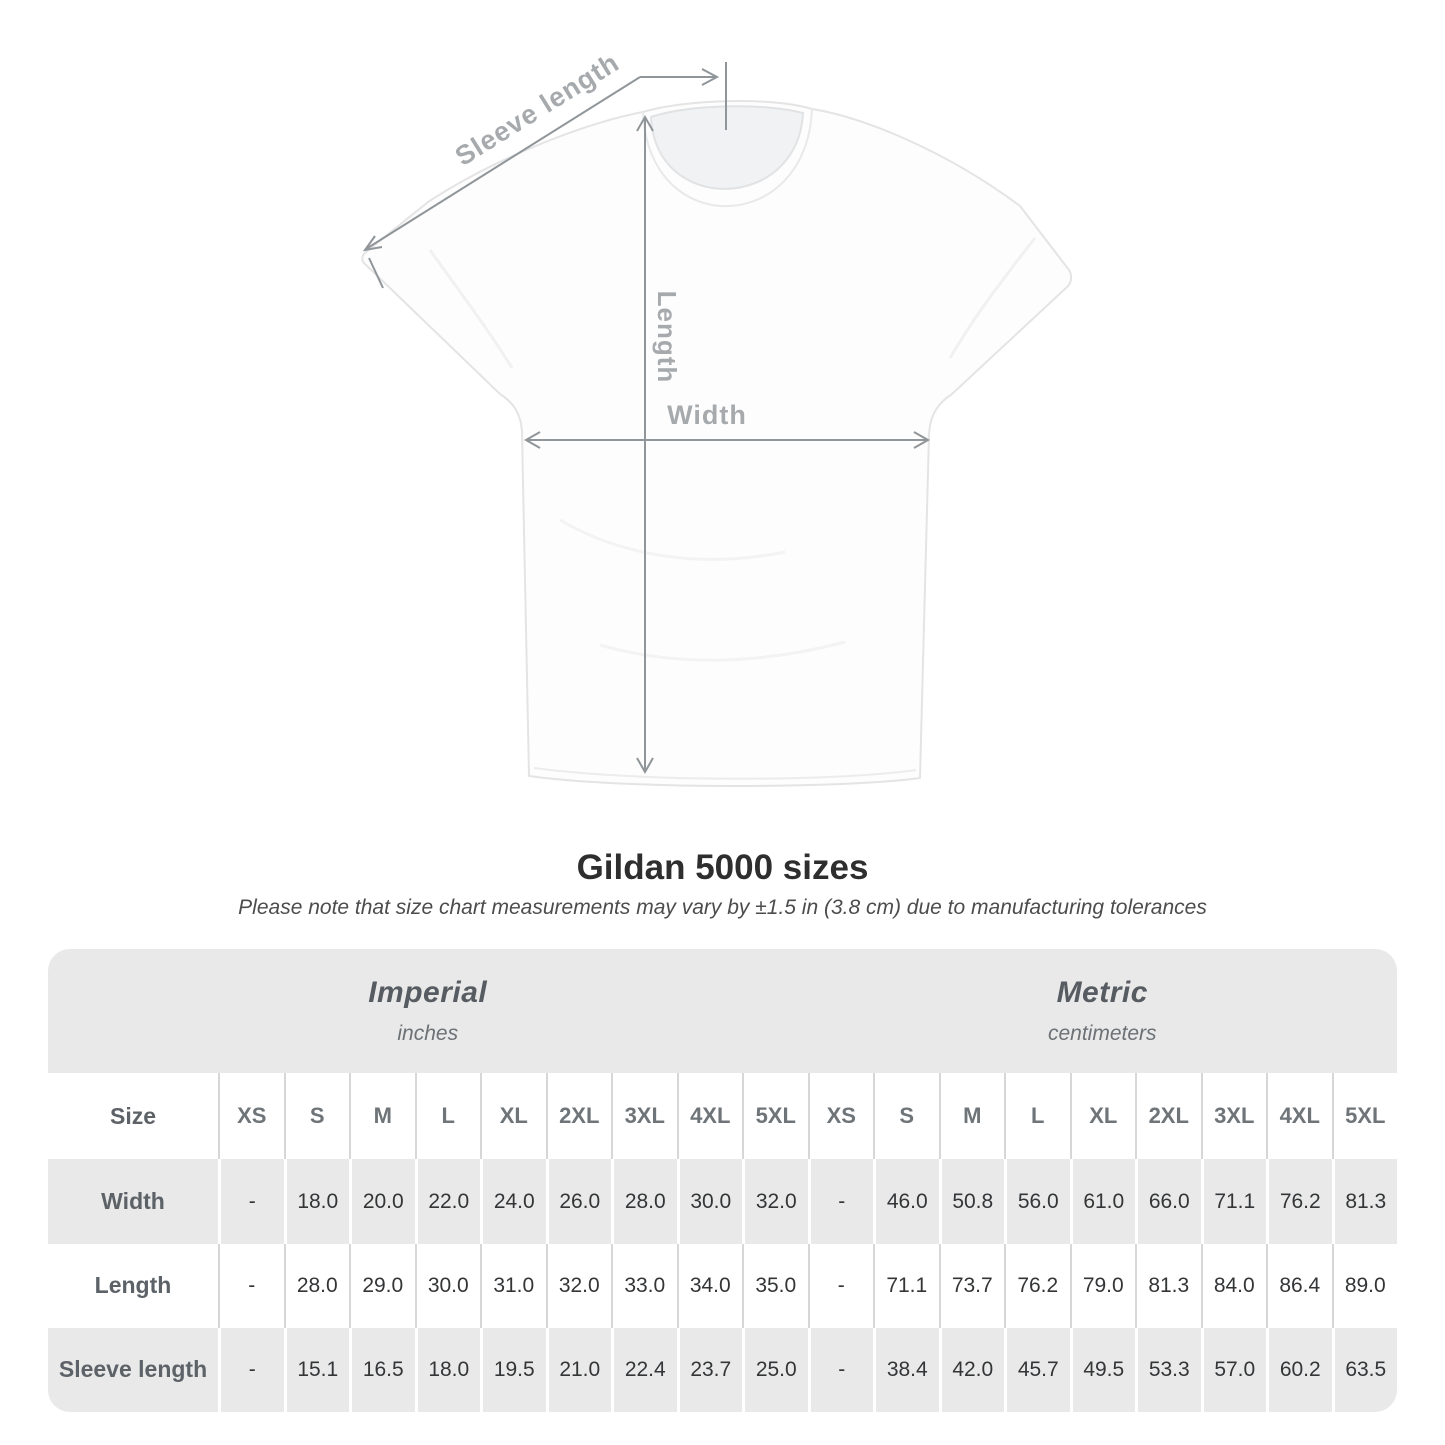 The width and height of the screenshot is (1445, 1445). I want to click on measurement-cell: 61.0, so click(1102, 1201).